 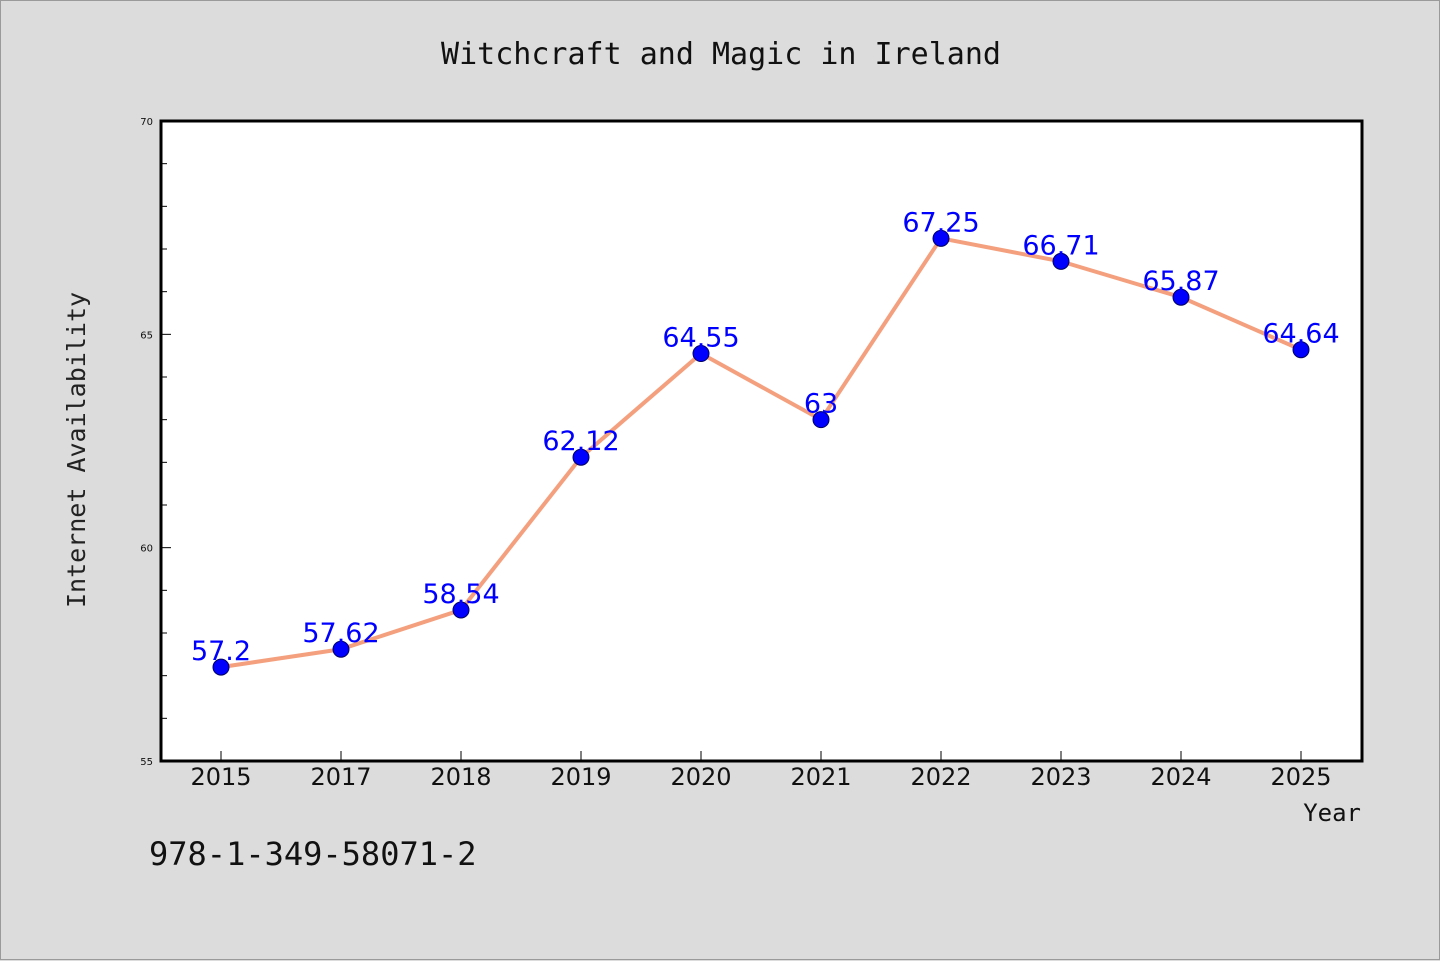 I want to click on x-tick-label: 2022, so click(x=940, y=777).